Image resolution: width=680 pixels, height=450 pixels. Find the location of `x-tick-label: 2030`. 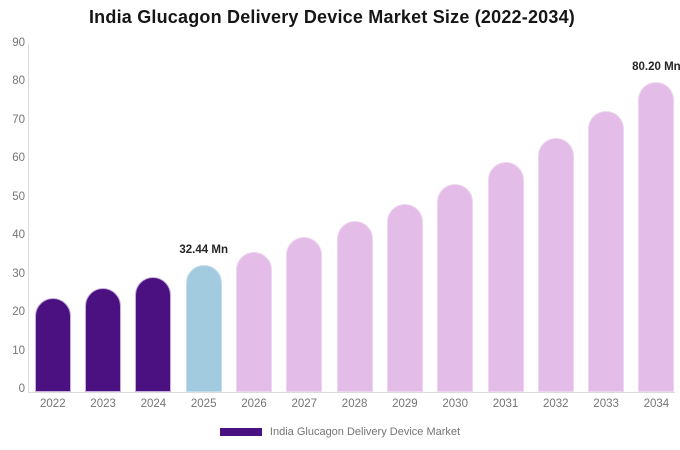

x-tick-label: 2030 is located at coordinates (455, 404).